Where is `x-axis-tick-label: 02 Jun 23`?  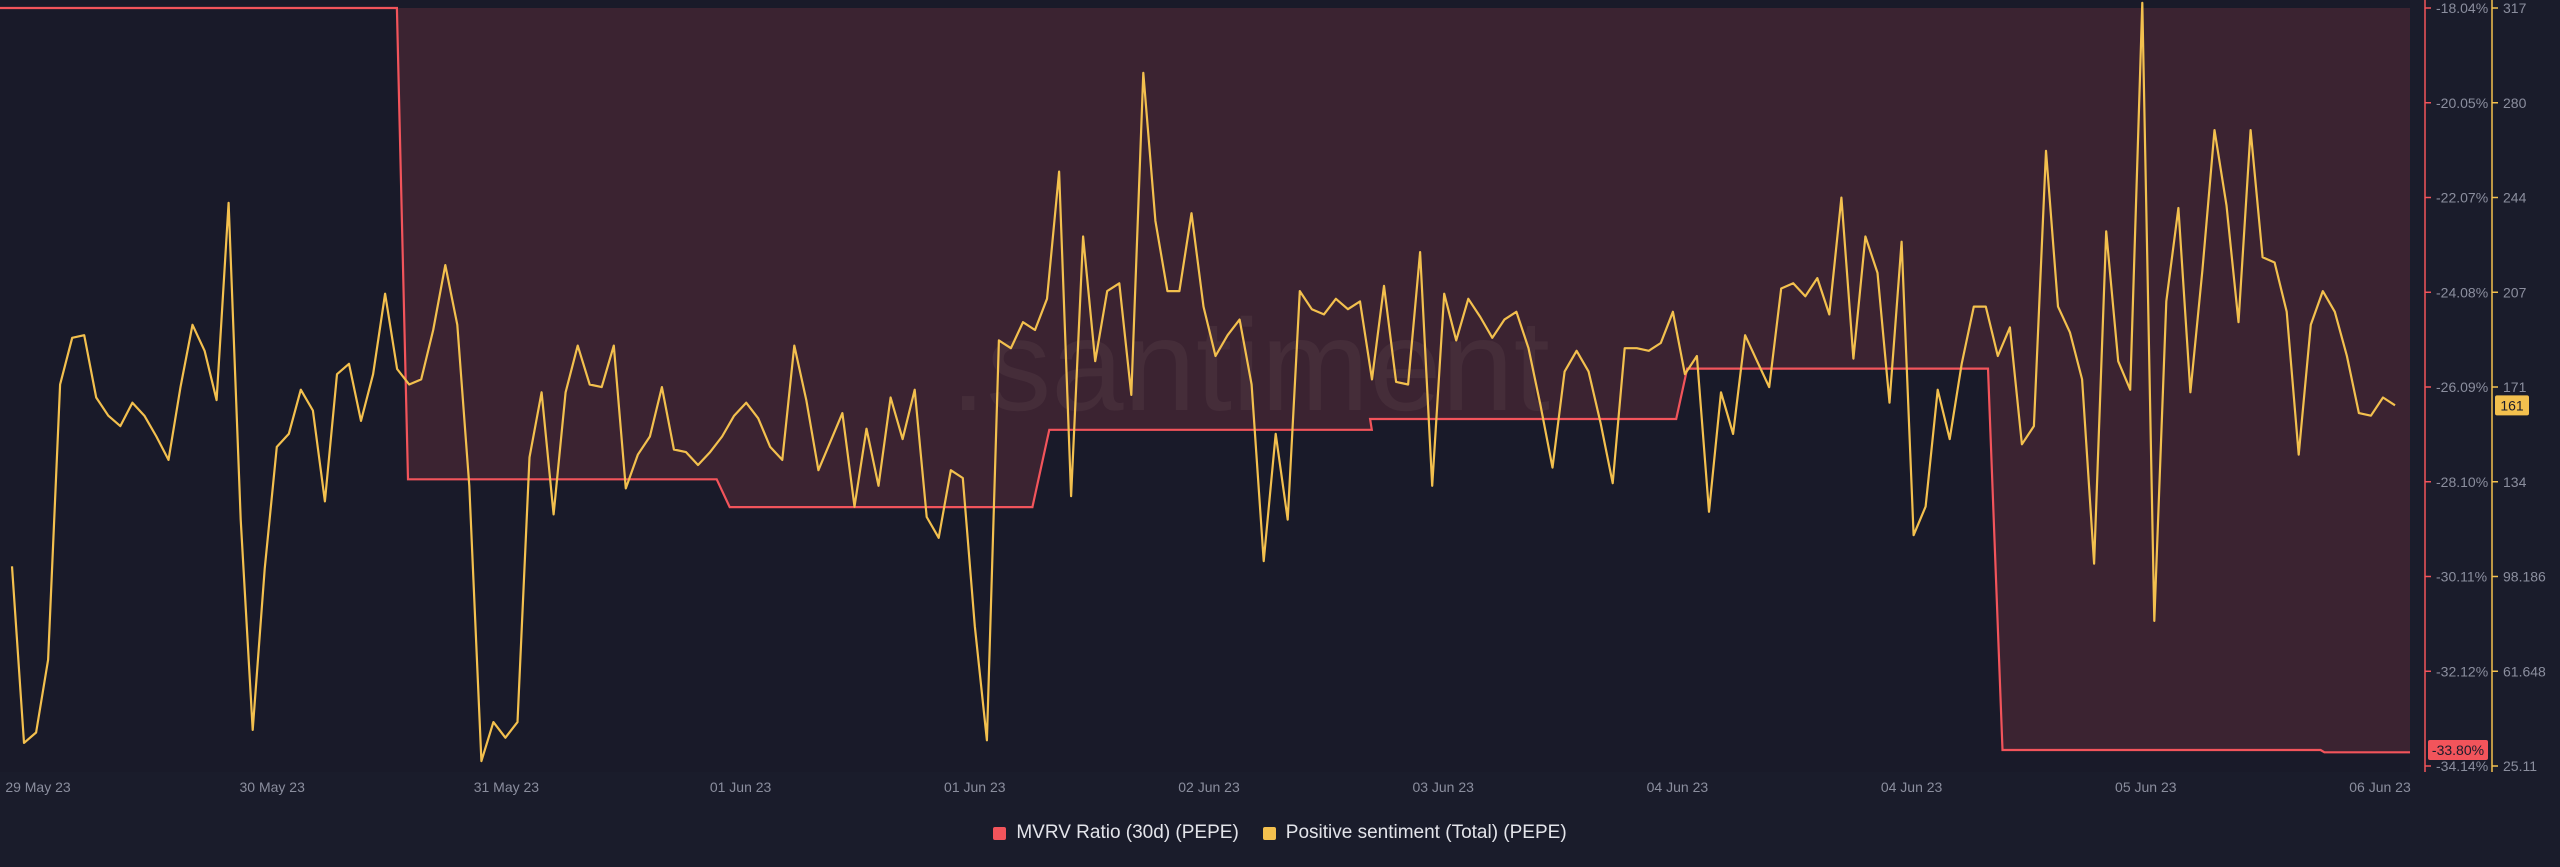 x-axis-tick-label: 02 Jun 23 is located at coordinates (1209, 787).